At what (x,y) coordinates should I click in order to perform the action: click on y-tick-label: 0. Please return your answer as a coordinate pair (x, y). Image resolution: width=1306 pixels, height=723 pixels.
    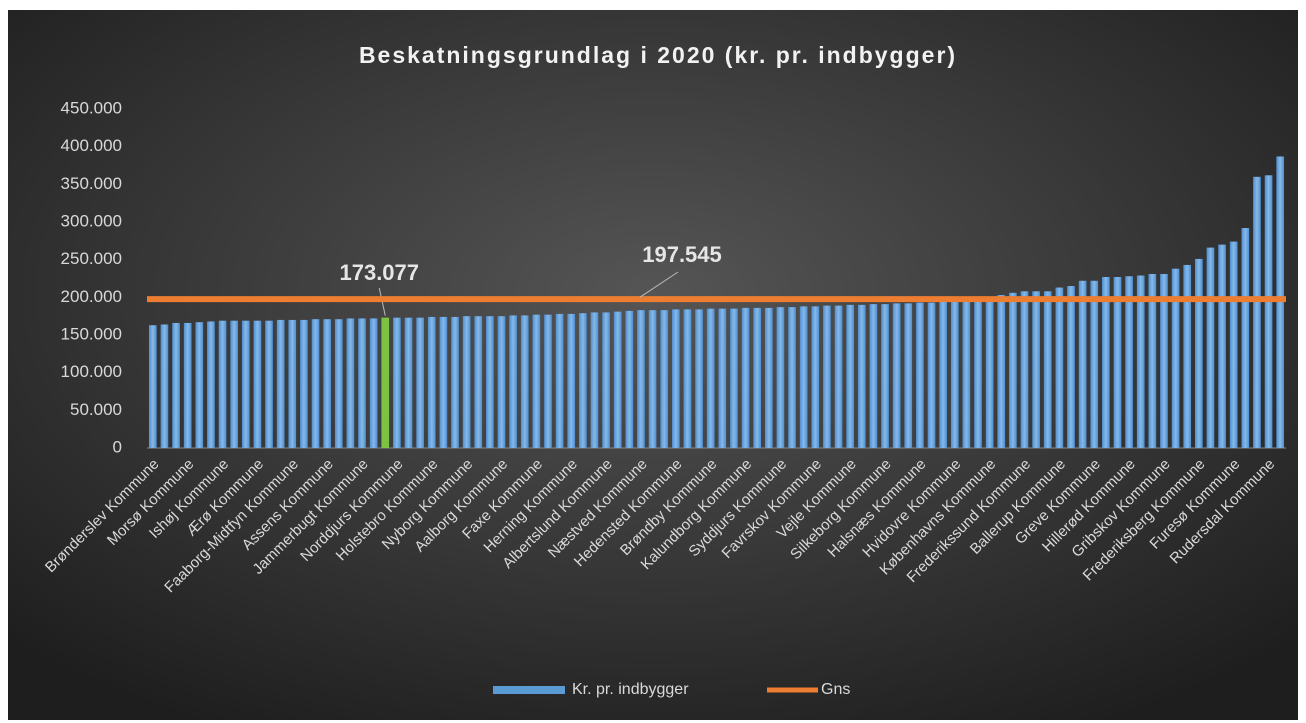
    Looking at the image, I should click on (117, 446).